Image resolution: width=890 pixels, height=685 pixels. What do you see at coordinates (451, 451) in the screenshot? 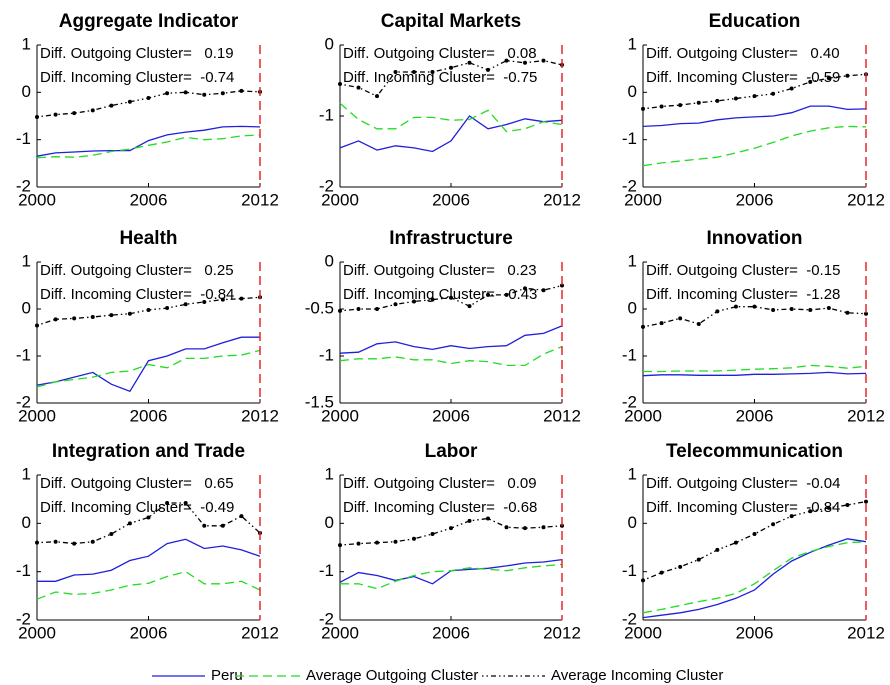
I see `subplot-title: Labor` at bounding box center [451, 451].